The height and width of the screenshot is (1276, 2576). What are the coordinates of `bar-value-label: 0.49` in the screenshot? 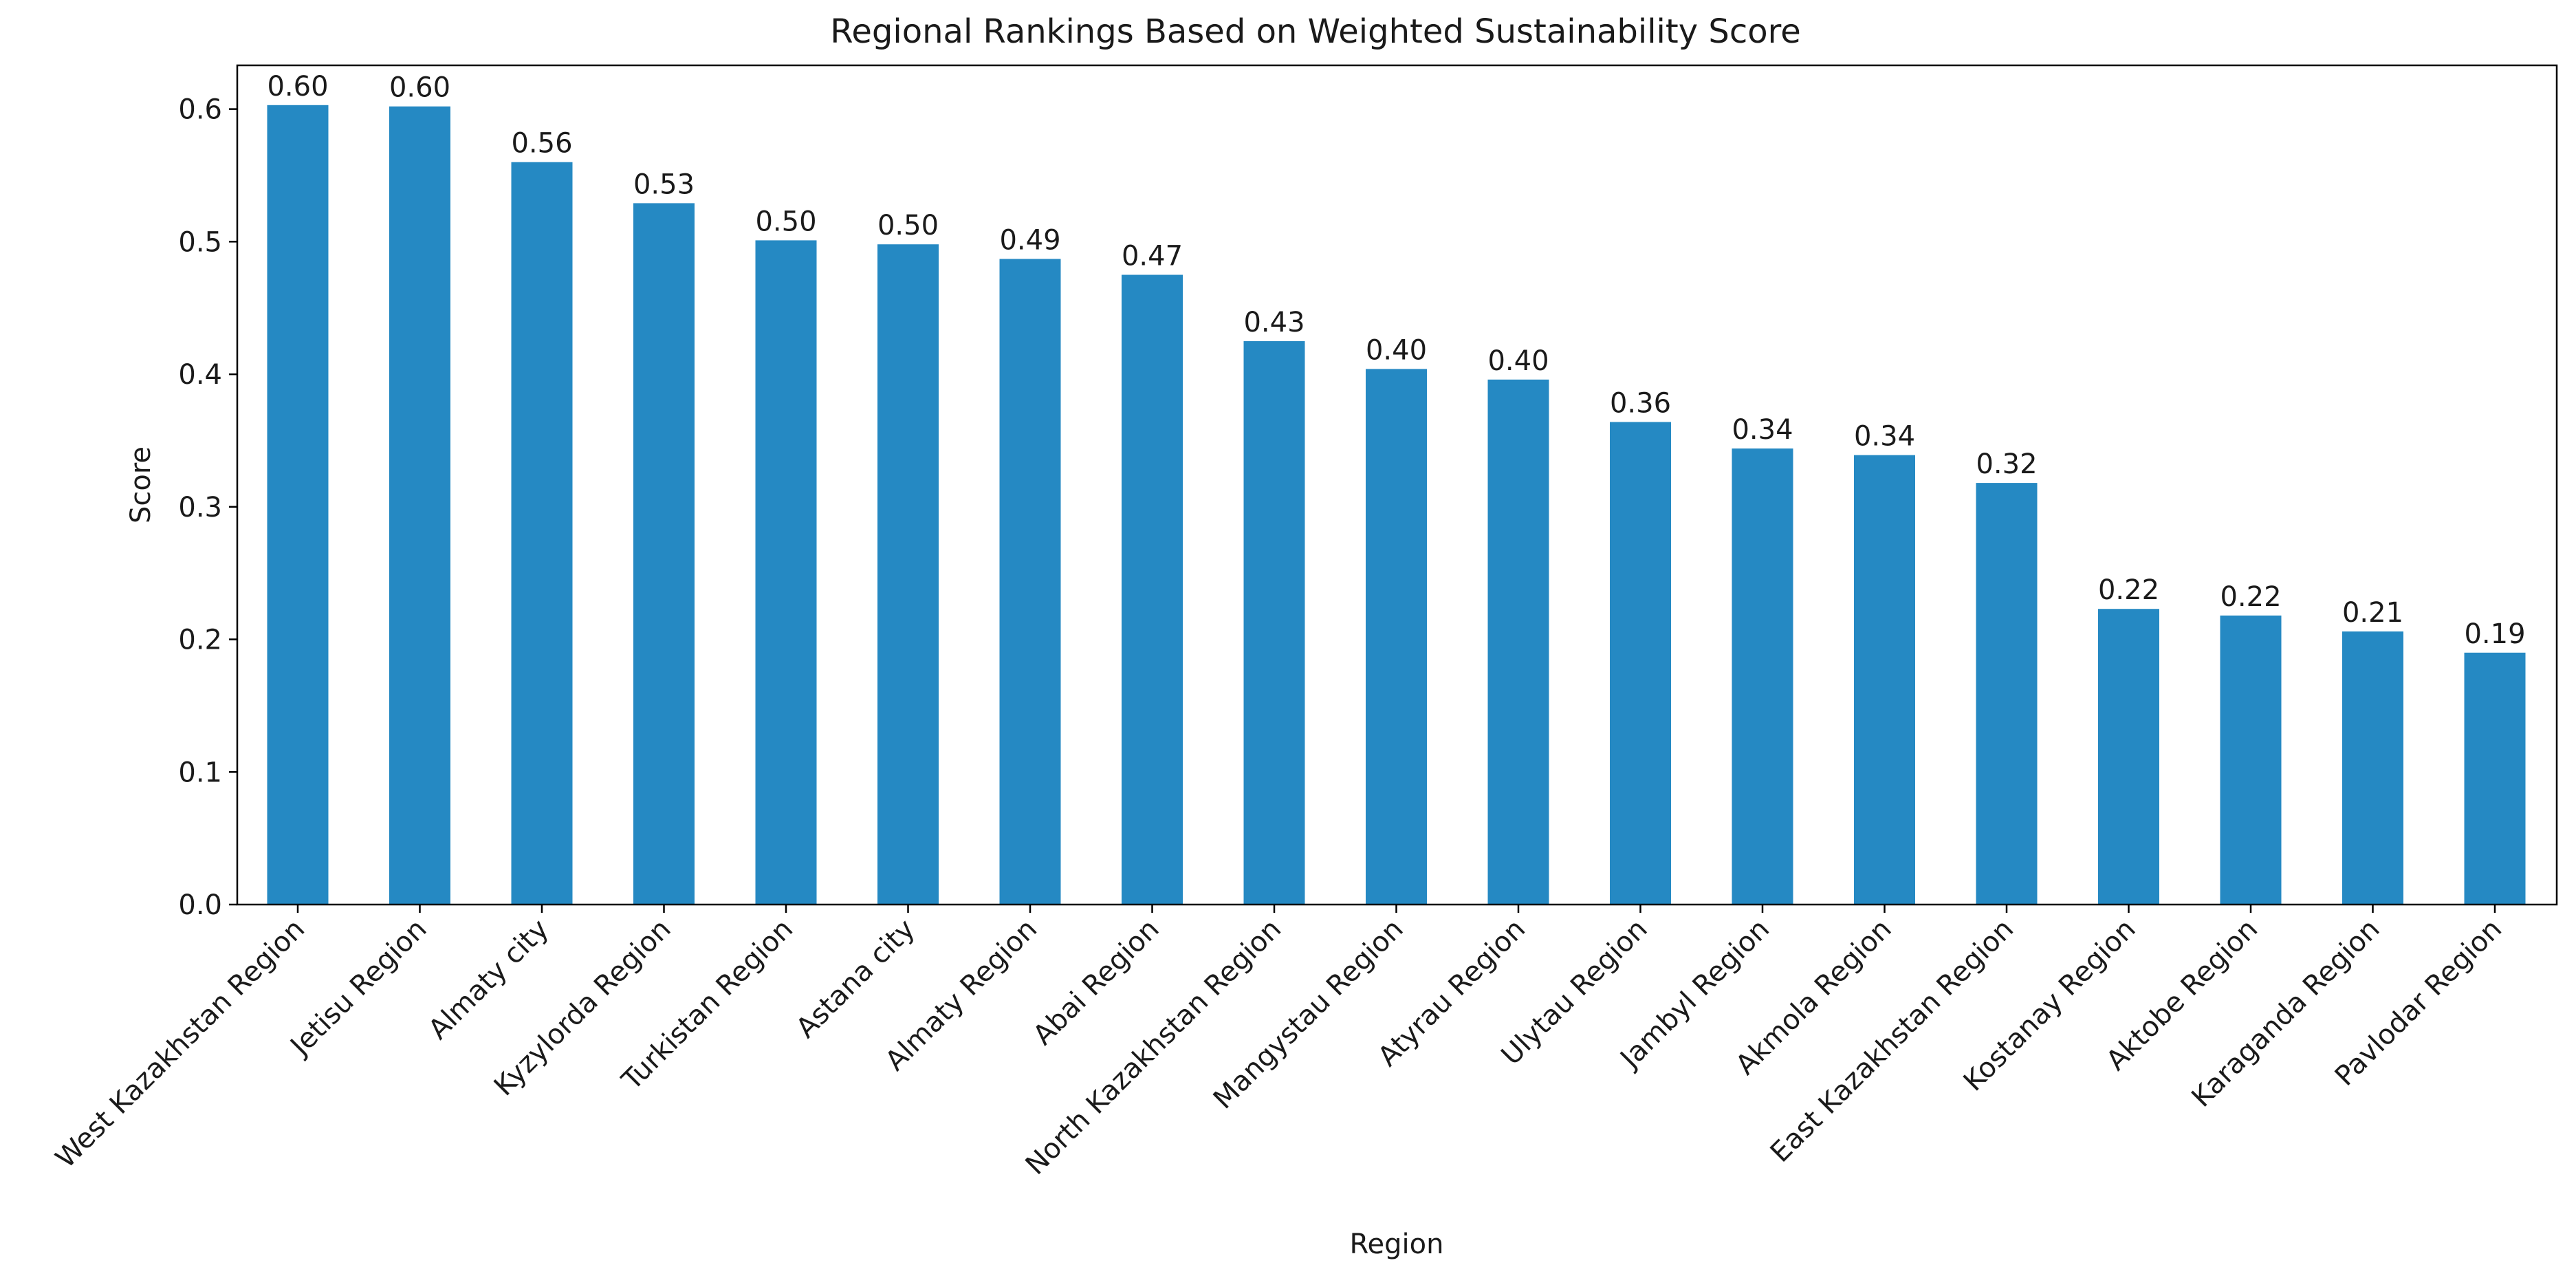 It's located at (1029, 240).